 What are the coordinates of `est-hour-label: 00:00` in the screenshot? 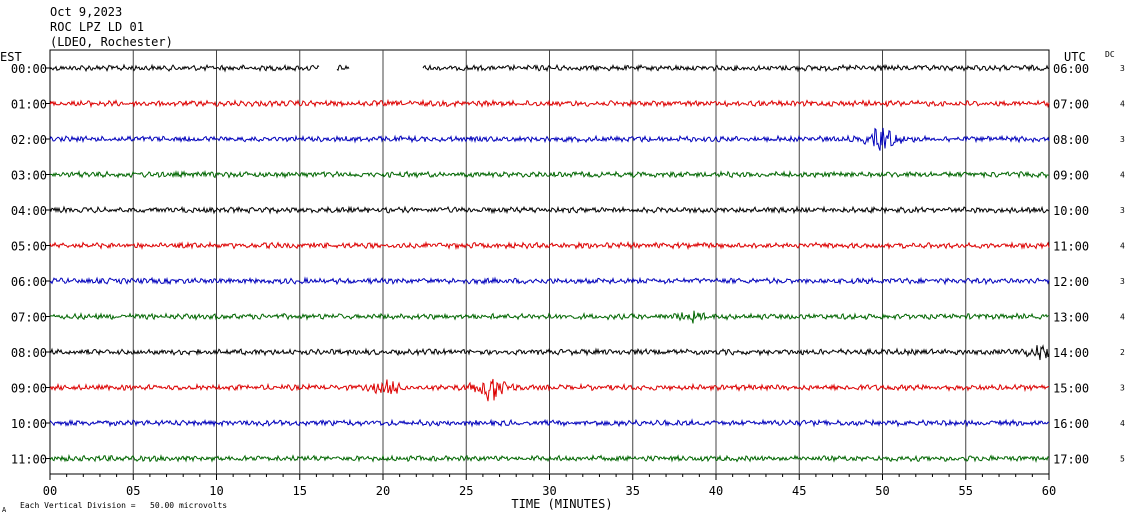 It's located at (29, 69).